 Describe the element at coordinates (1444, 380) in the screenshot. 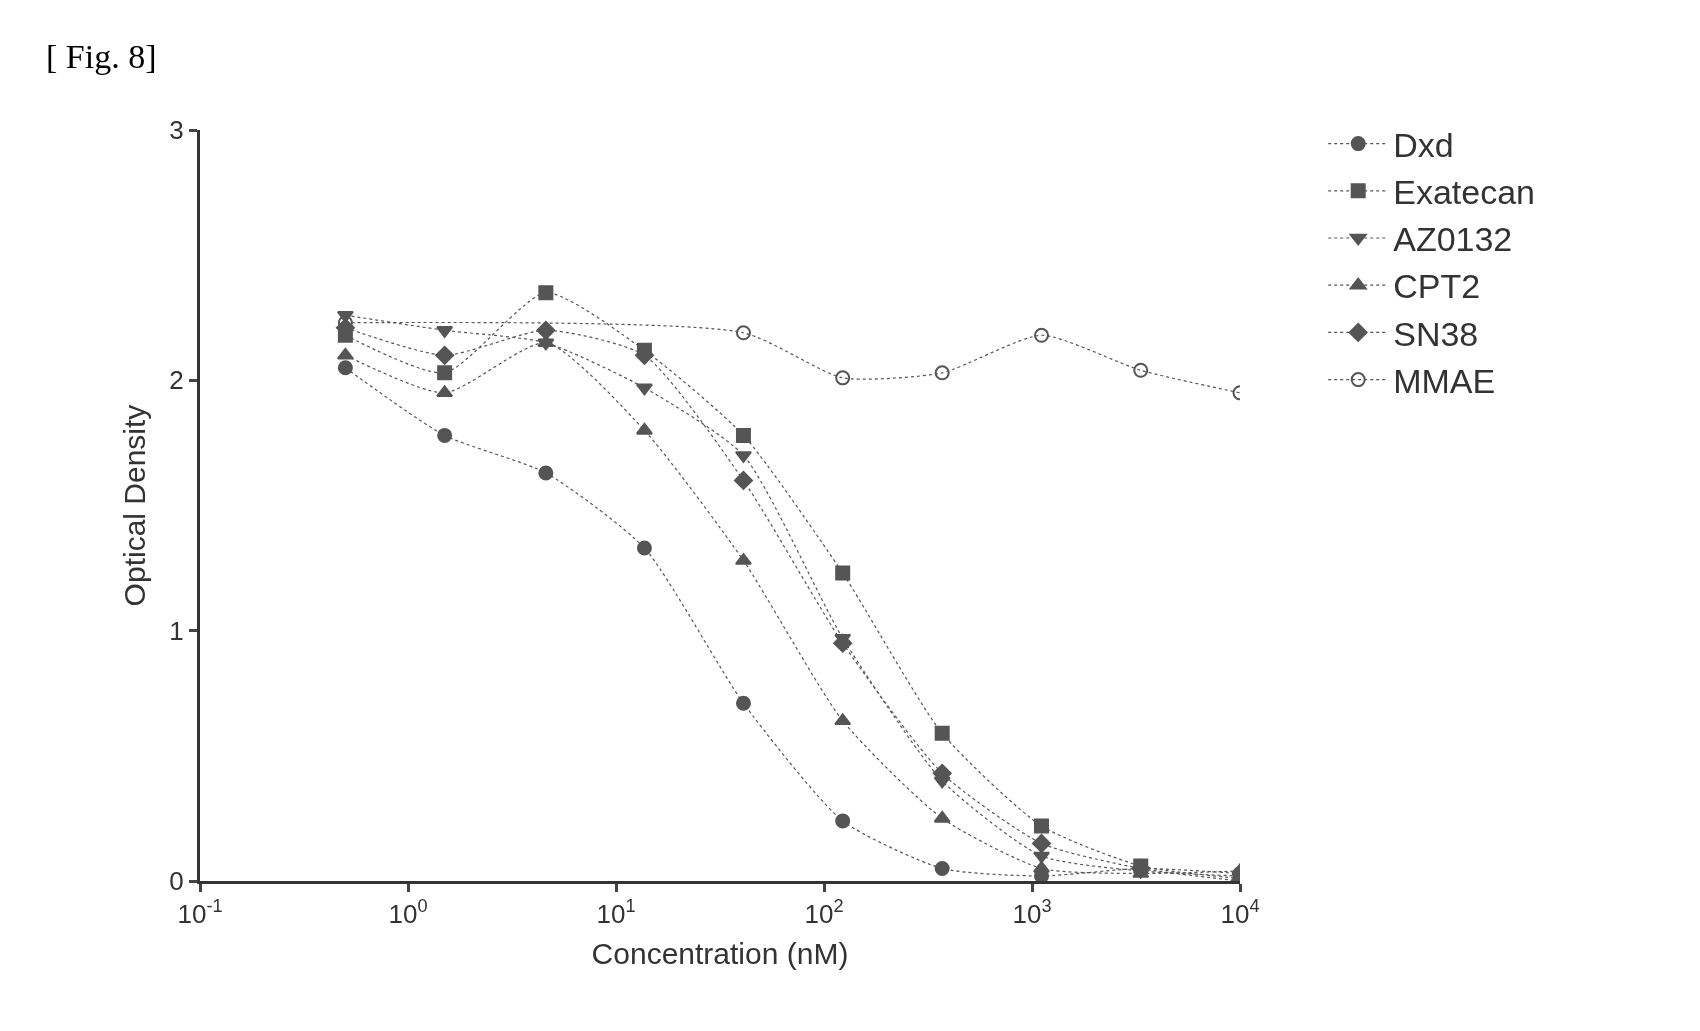

I see `legend-label: MMAE` at that location.